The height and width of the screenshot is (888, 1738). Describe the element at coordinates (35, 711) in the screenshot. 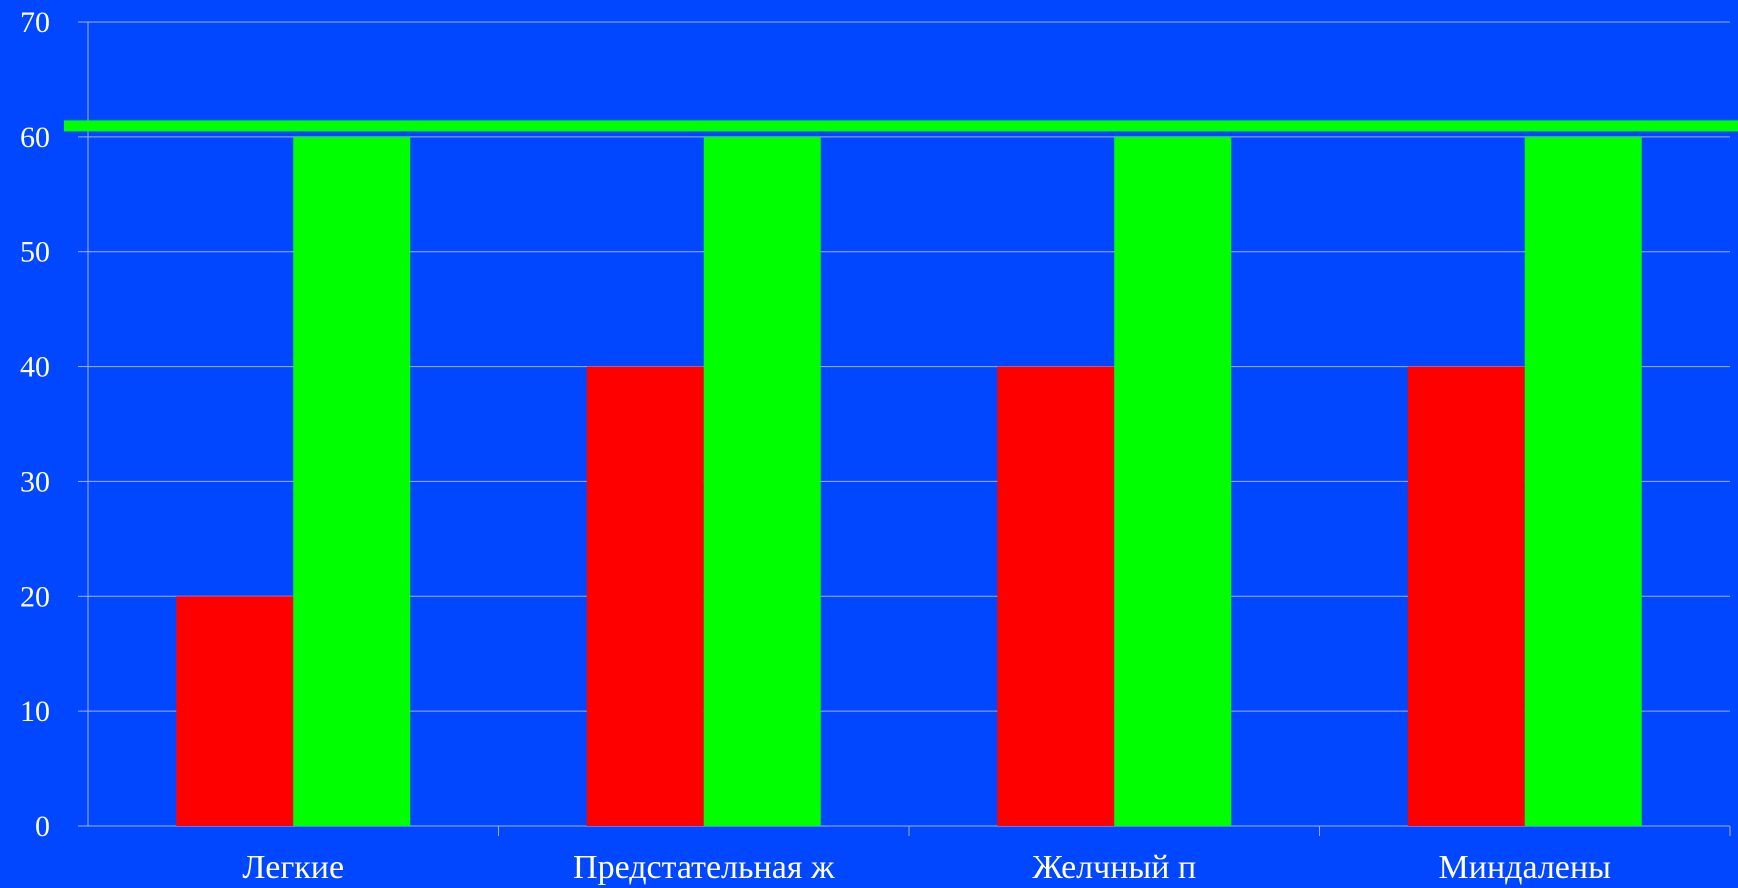

I see `y-tick-label: 10` at that location.